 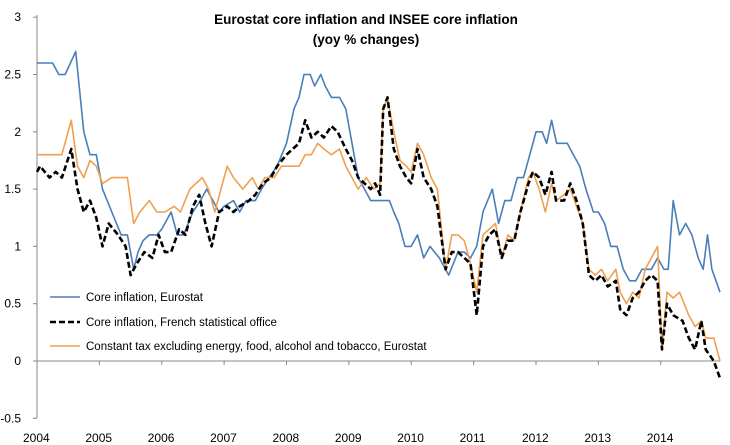 What do you see at coordinates (98, 438) in the screenshot?
I see `x-tick-label: 2005` at bounding box center [98, 438].